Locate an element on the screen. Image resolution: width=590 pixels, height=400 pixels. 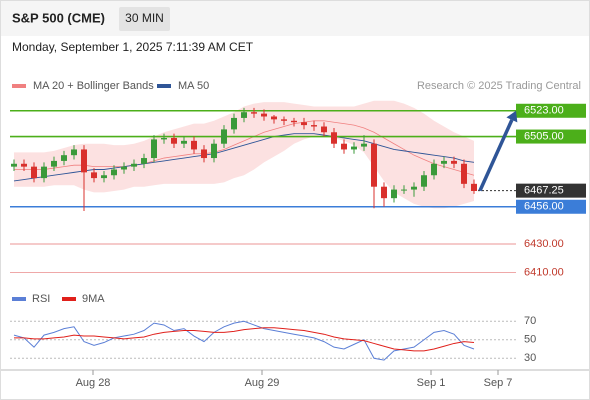
legend-label: MA 20 + Bollinger Bands is located at coordinates (93, 86).